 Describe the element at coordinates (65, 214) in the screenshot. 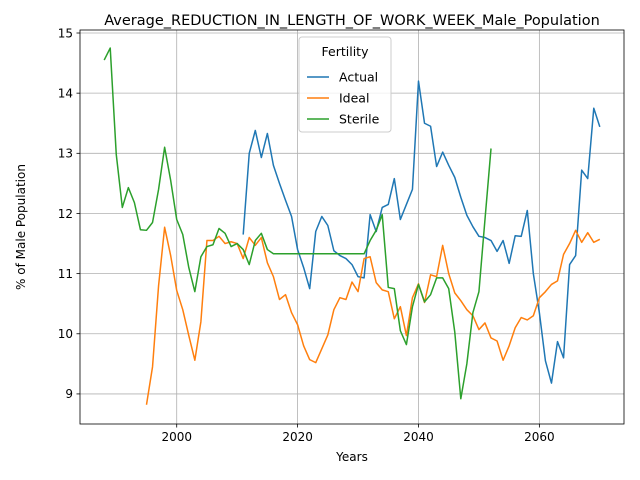

I see `y-tick-label: 12` at that location.